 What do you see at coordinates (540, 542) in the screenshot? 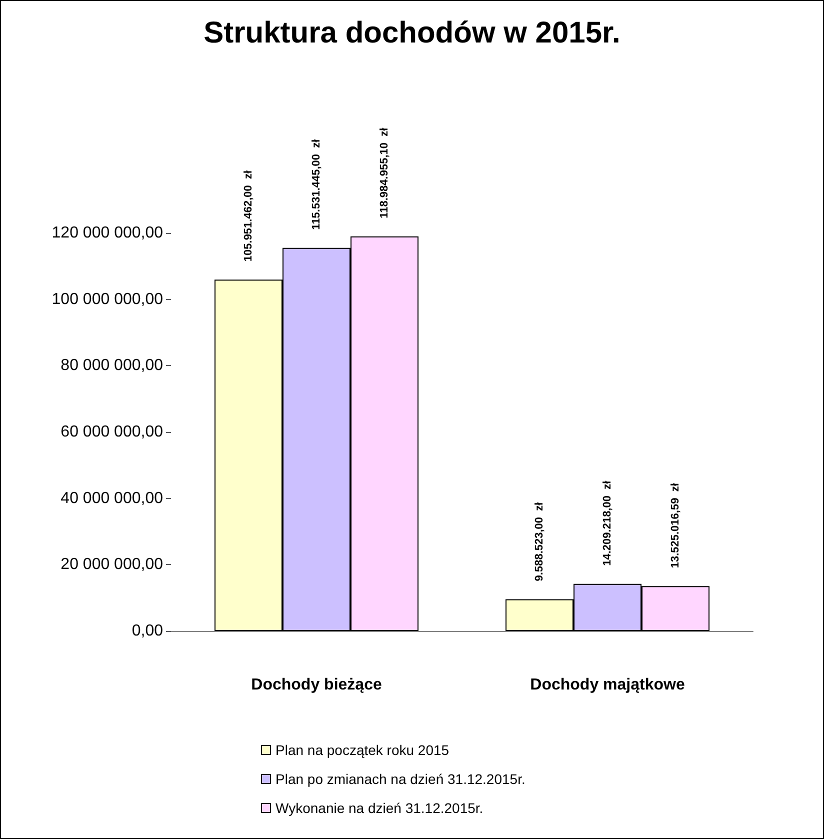
I see `data-label: 9.588.523,00 zł` at bounding box center [540, 542].